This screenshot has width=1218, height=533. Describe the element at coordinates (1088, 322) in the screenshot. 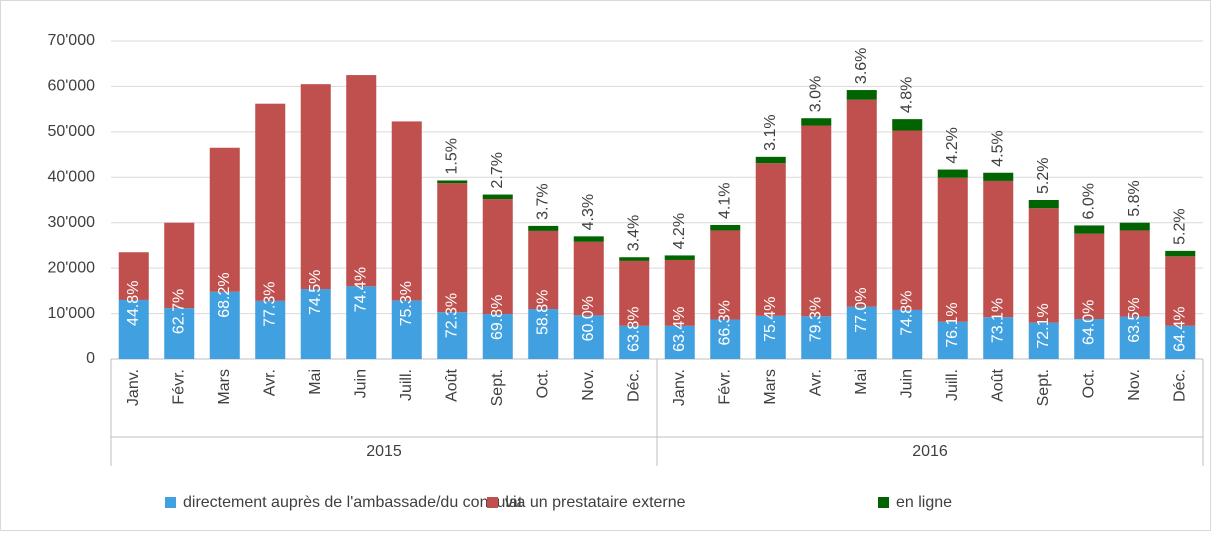

I see `data-label: 64.0%` at that location.